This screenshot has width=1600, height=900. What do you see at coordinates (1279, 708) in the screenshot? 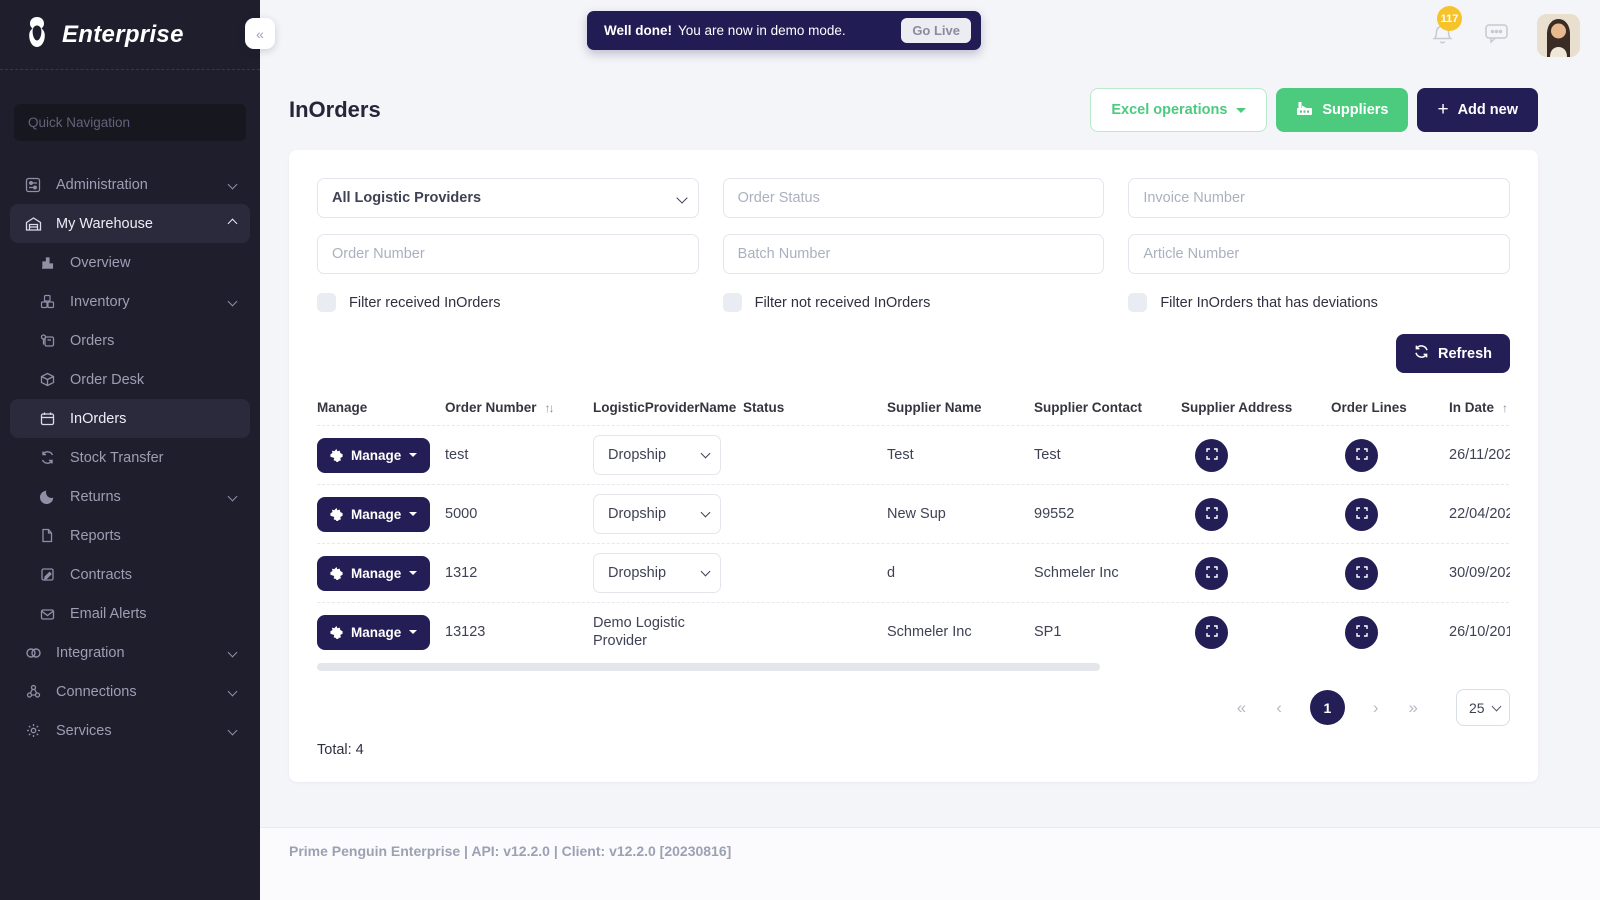
I see `prev-page-button: ‹` at bounding box center [1279, 708].